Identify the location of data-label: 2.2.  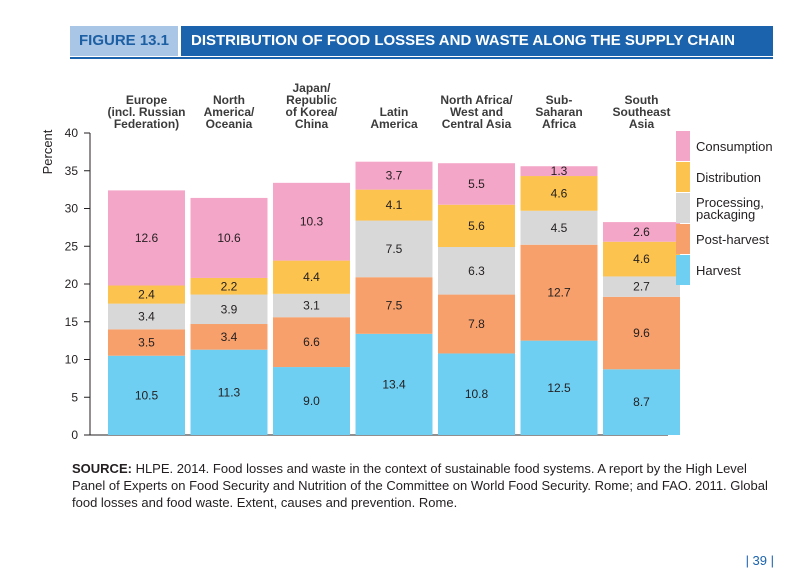
(229, 286).